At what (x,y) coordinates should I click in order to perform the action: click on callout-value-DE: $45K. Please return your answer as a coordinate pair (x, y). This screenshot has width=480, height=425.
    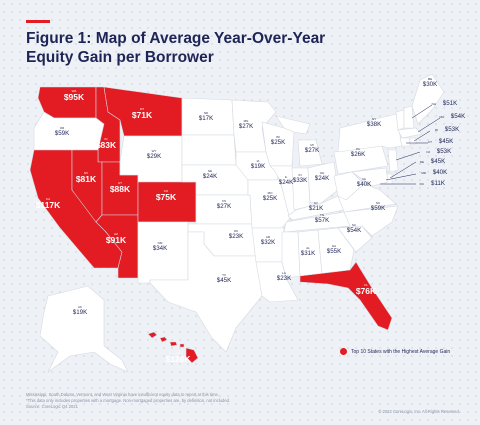
    Looking at the image, I should click on (438, 161).